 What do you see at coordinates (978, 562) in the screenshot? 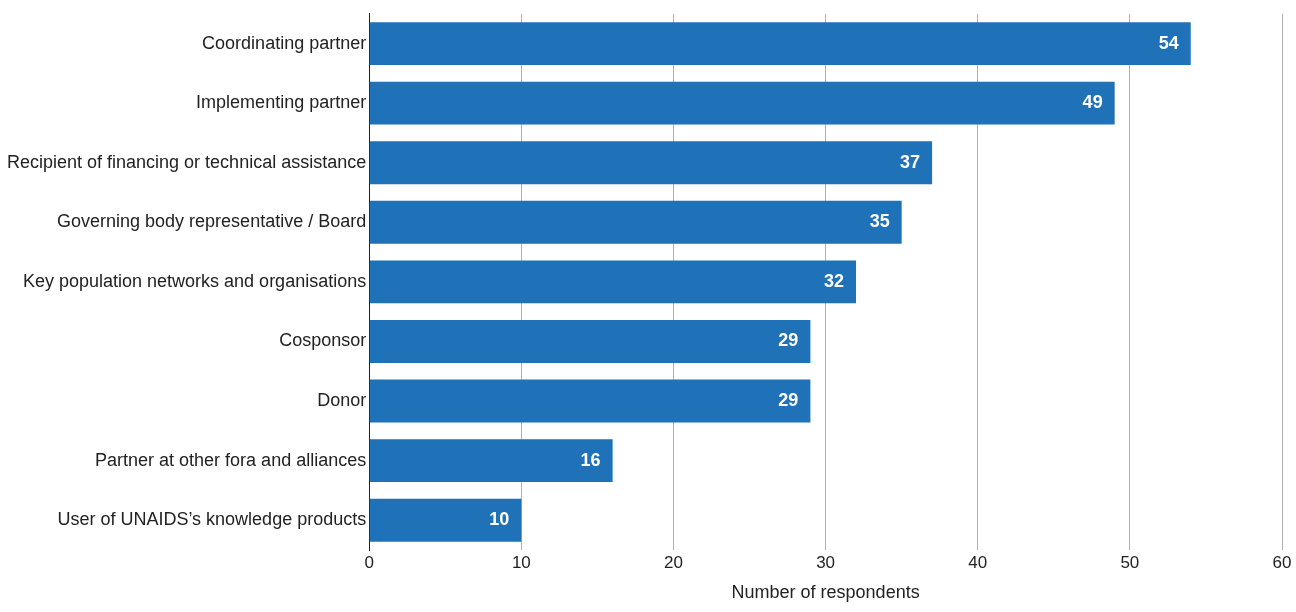
I see `x-tick-label: 40` at bounding box center [978, 562].